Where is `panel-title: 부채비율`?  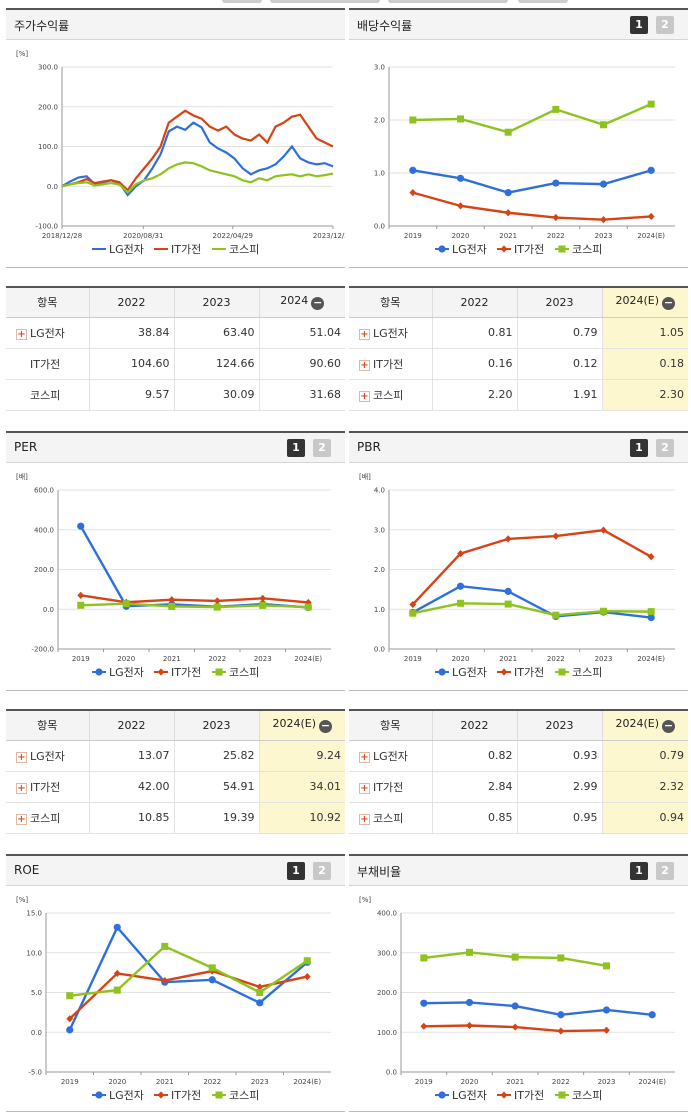 panel-title: 부채비율 is located at coordinates (379, 872).